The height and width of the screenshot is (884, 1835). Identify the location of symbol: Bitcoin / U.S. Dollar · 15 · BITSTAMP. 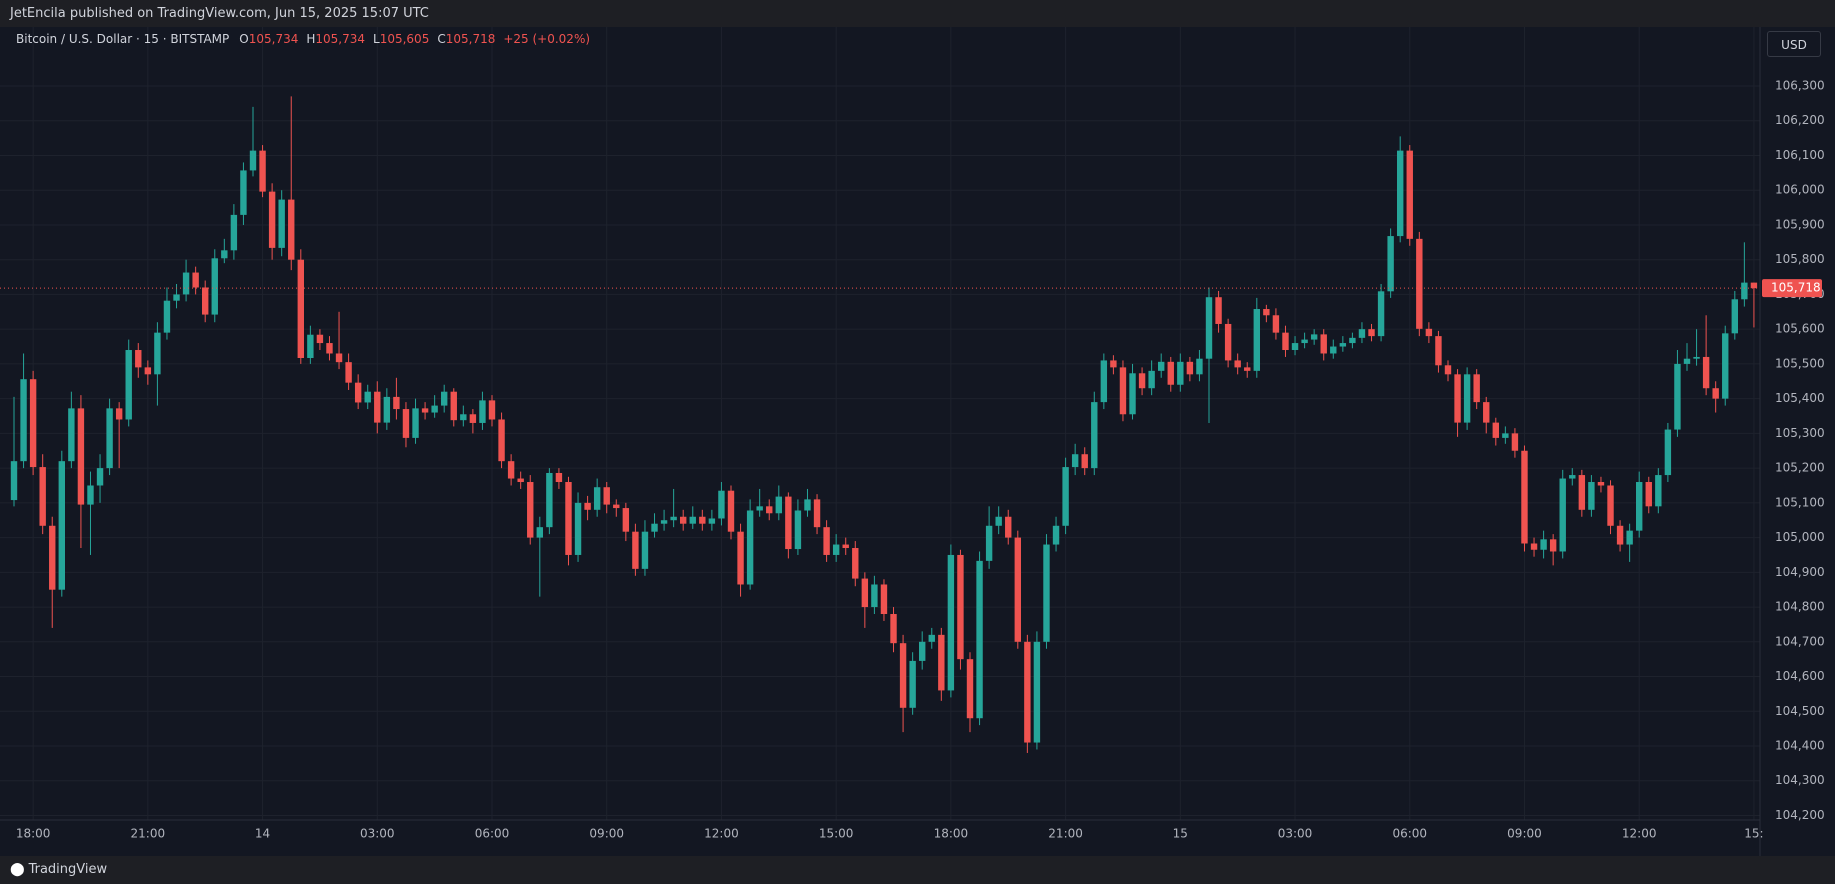
(123, 39).